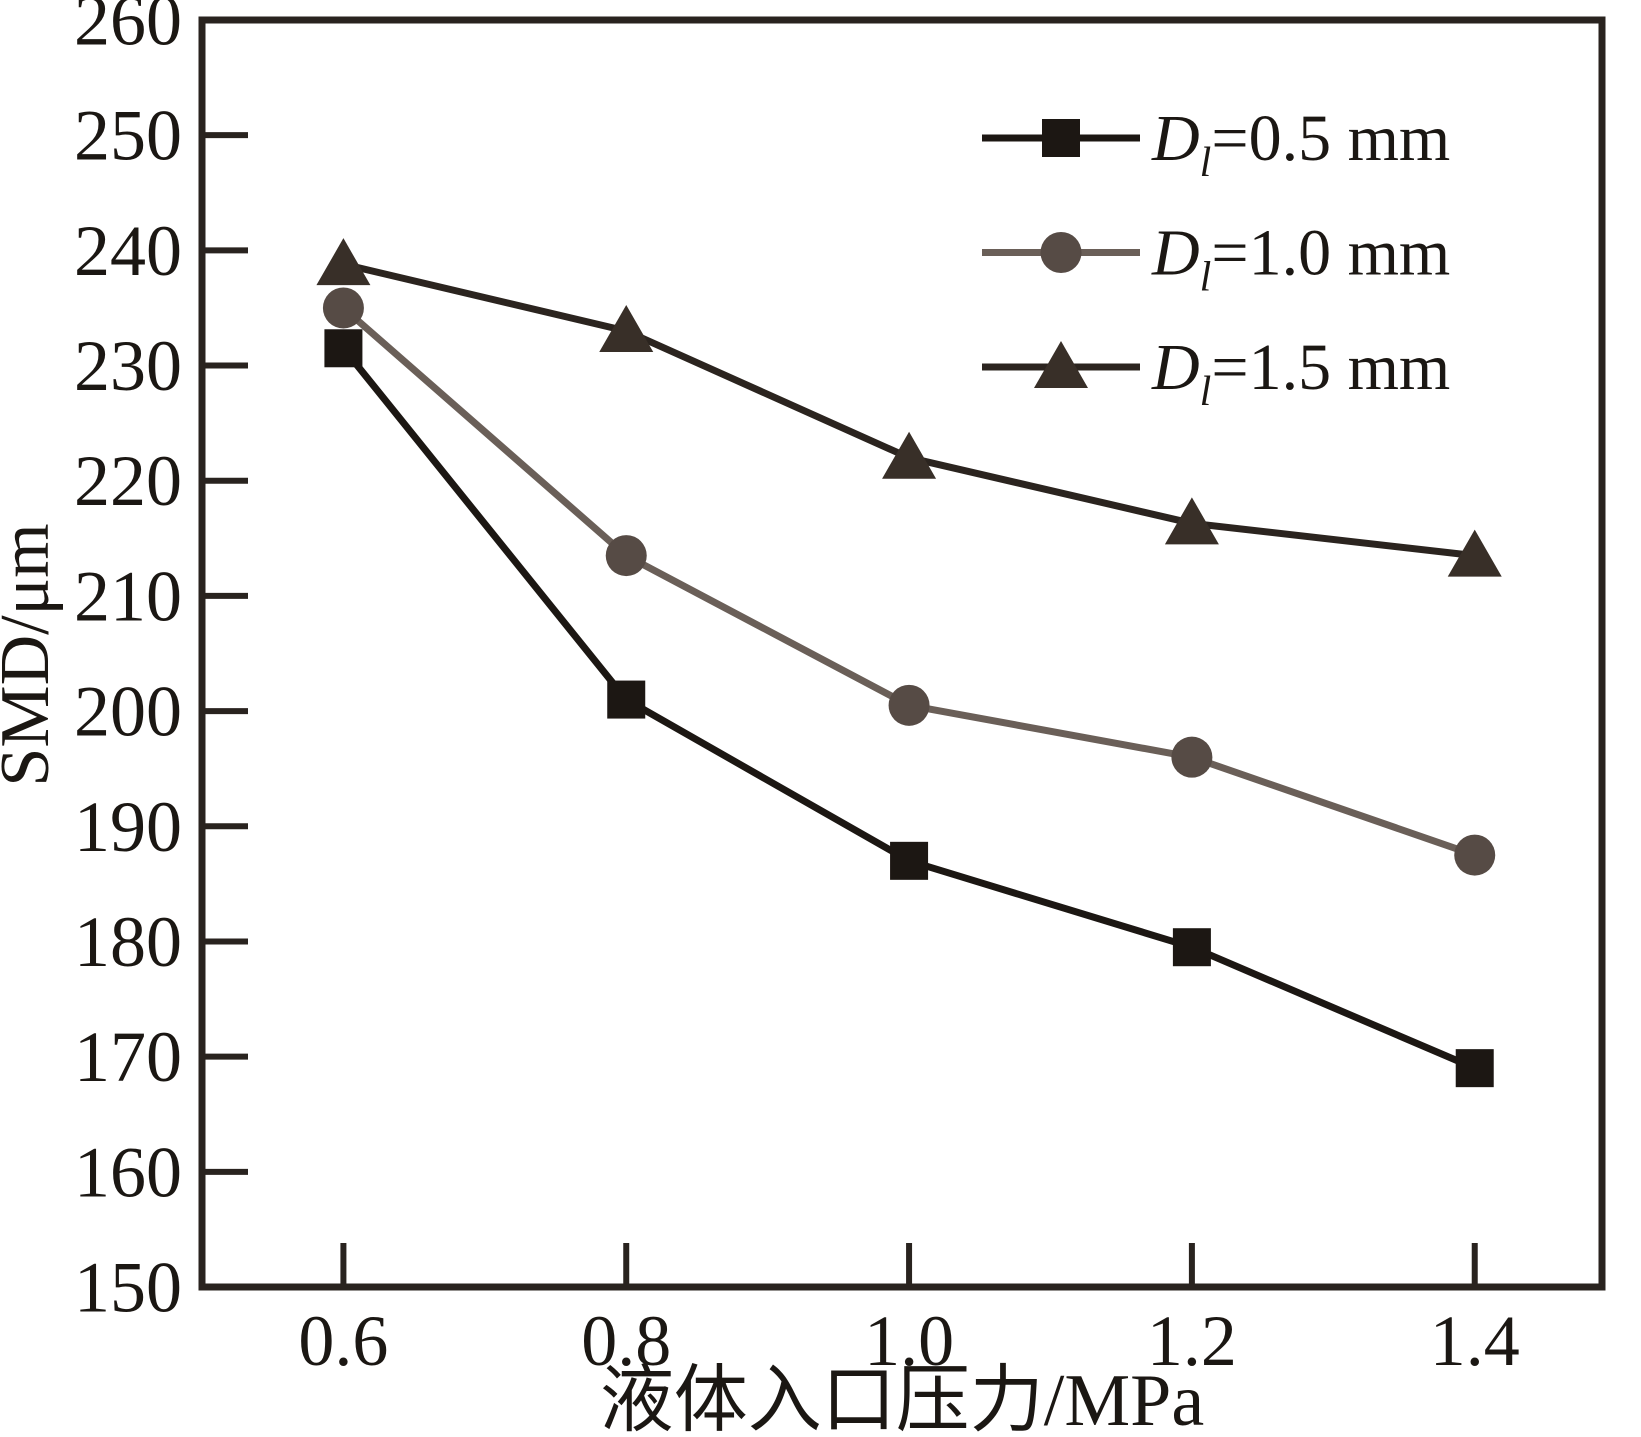 The width and height of the screenshot is (1641, 1437). I want to click on y-tick-label: 230, so click(128, 366).